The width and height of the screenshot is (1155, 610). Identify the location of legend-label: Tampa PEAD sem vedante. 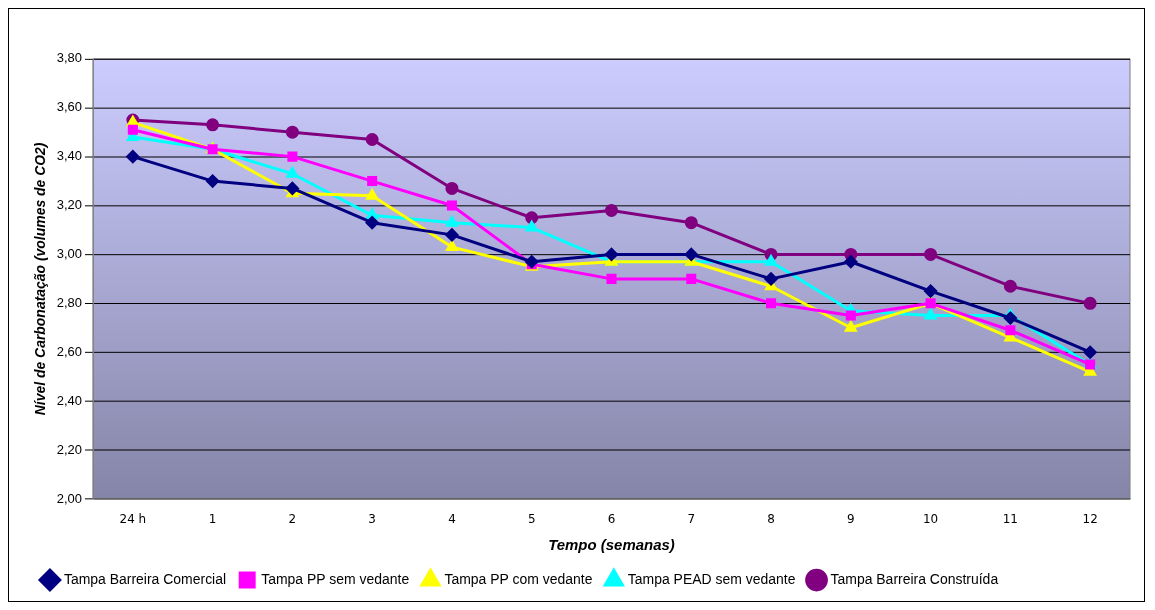
(711, 578).